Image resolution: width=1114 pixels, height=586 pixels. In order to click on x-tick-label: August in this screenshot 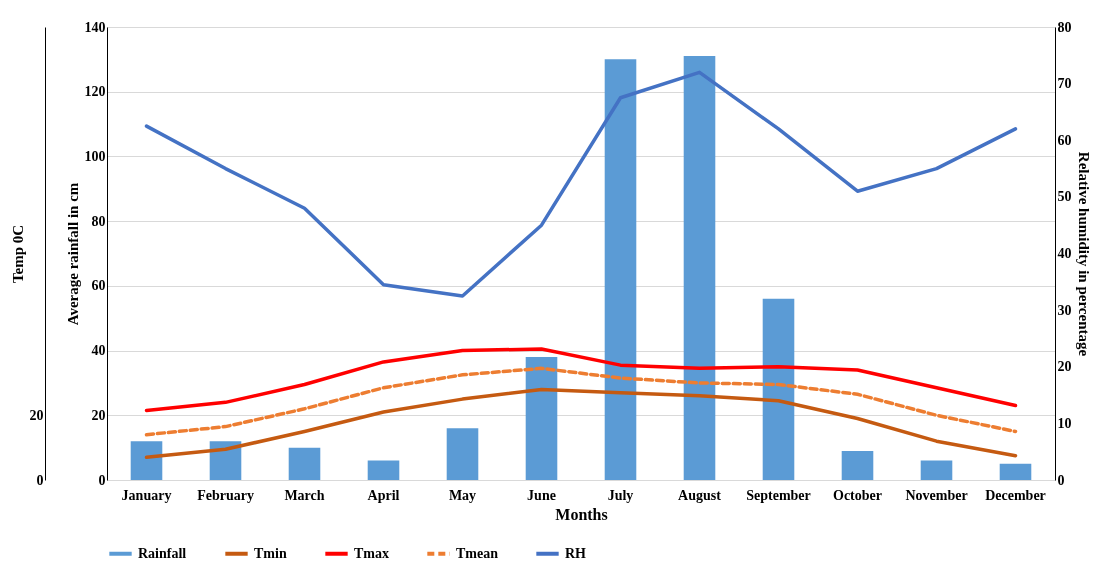, I will do `click(700, 495)`.